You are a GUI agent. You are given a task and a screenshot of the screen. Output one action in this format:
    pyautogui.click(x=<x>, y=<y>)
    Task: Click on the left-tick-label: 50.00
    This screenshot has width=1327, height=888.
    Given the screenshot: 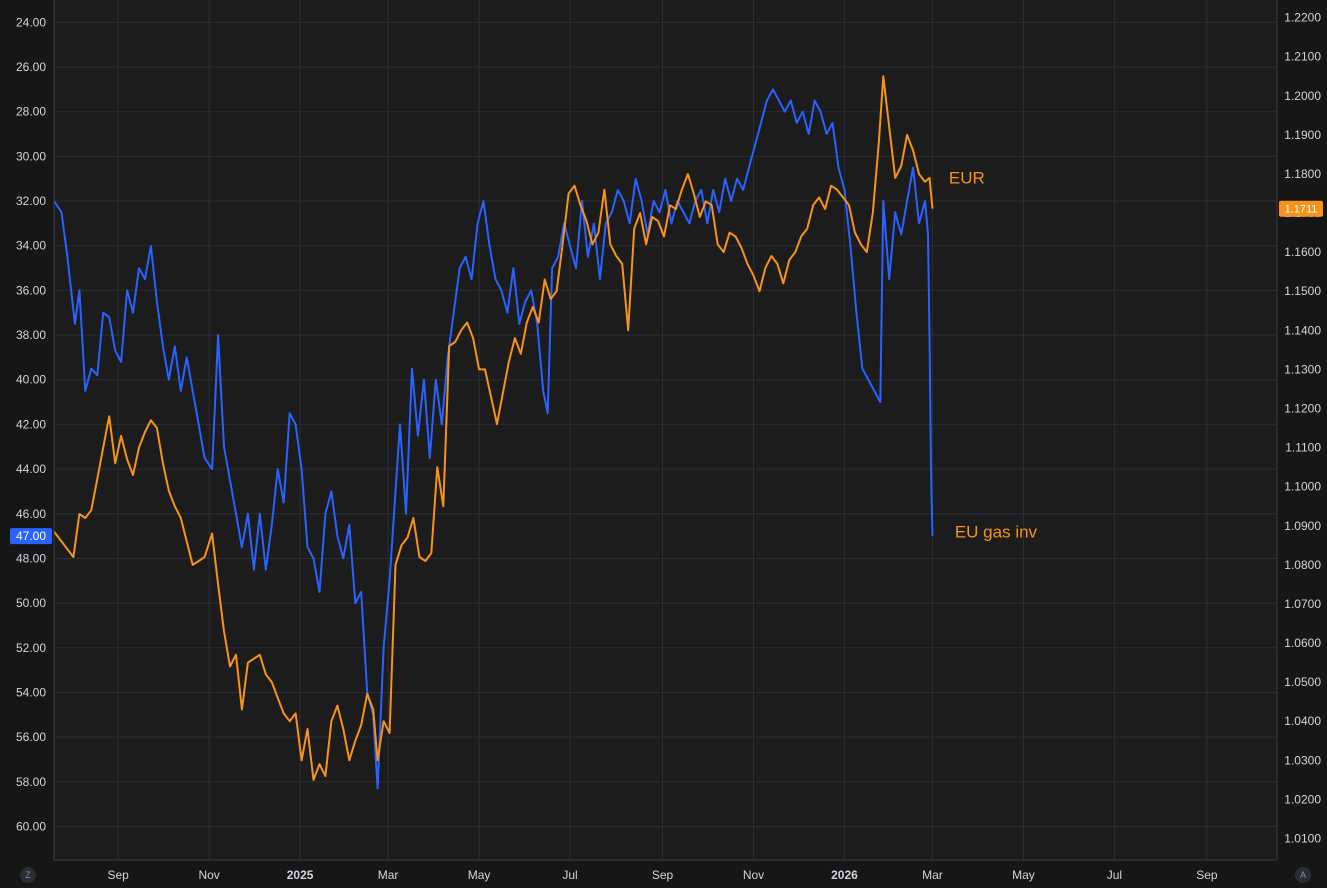 What is the action you would take?
    pyautogui.click(x=31, y=603)
    